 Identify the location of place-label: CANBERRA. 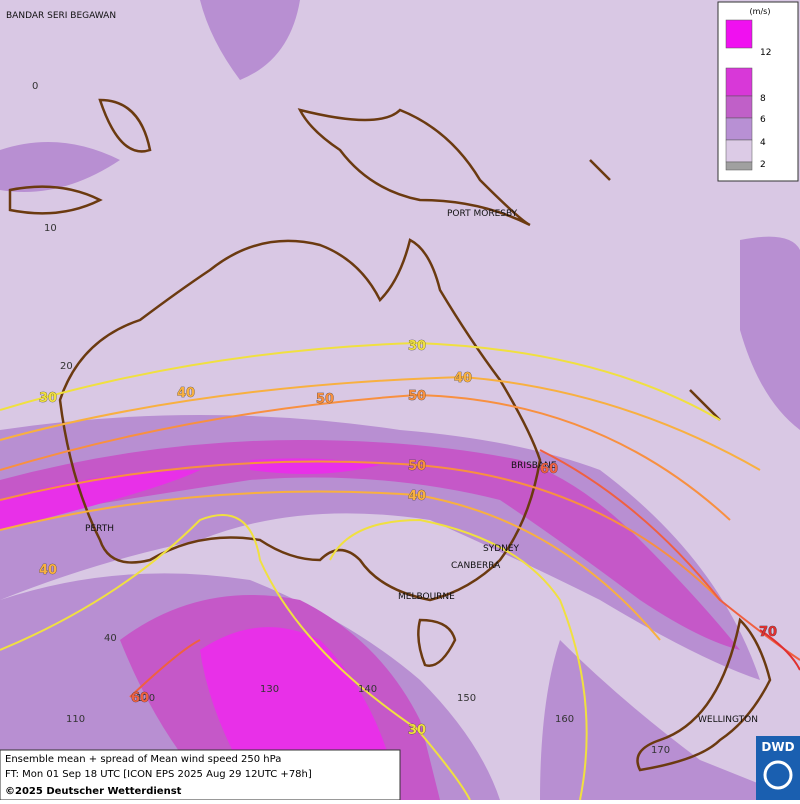
(476, 566).